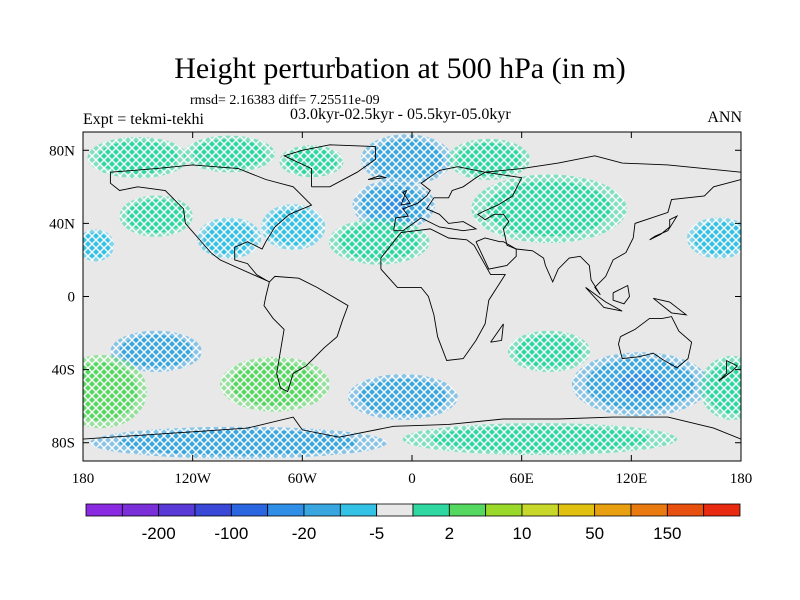 The height and width of the screenshot is (600, 800). I want to click on x-tick-label: 0, so click(412, 479).